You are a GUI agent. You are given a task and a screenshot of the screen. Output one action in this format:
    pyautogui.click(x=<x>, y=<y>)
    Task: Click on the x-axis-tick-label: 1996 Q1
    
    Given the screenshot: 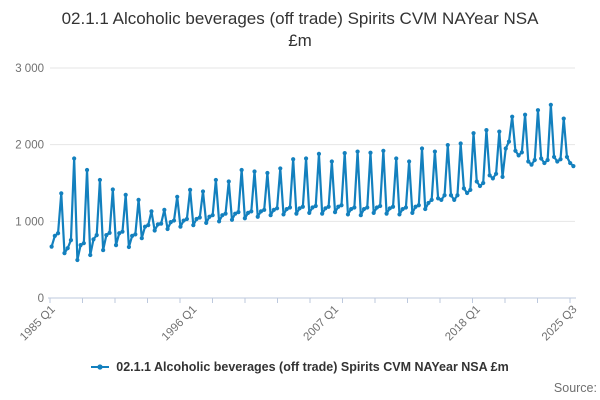 What is the action you would take?
    pyautogui.click(x=180, y=324)
    